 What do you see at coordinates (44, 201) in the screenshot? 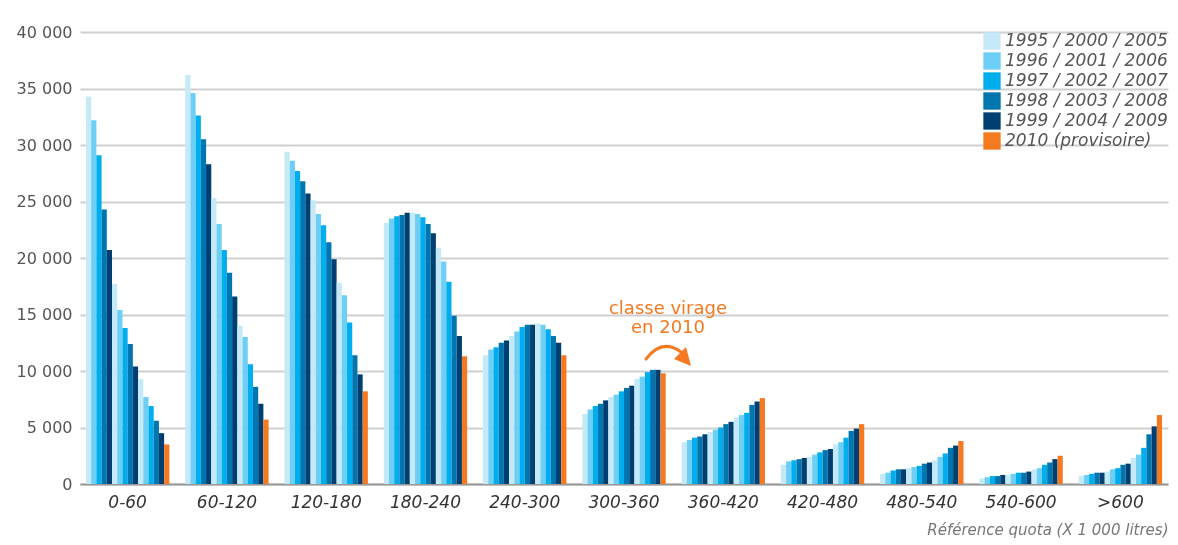
I see `y-tick-label: 25 000` at bounding box center [44, 201].